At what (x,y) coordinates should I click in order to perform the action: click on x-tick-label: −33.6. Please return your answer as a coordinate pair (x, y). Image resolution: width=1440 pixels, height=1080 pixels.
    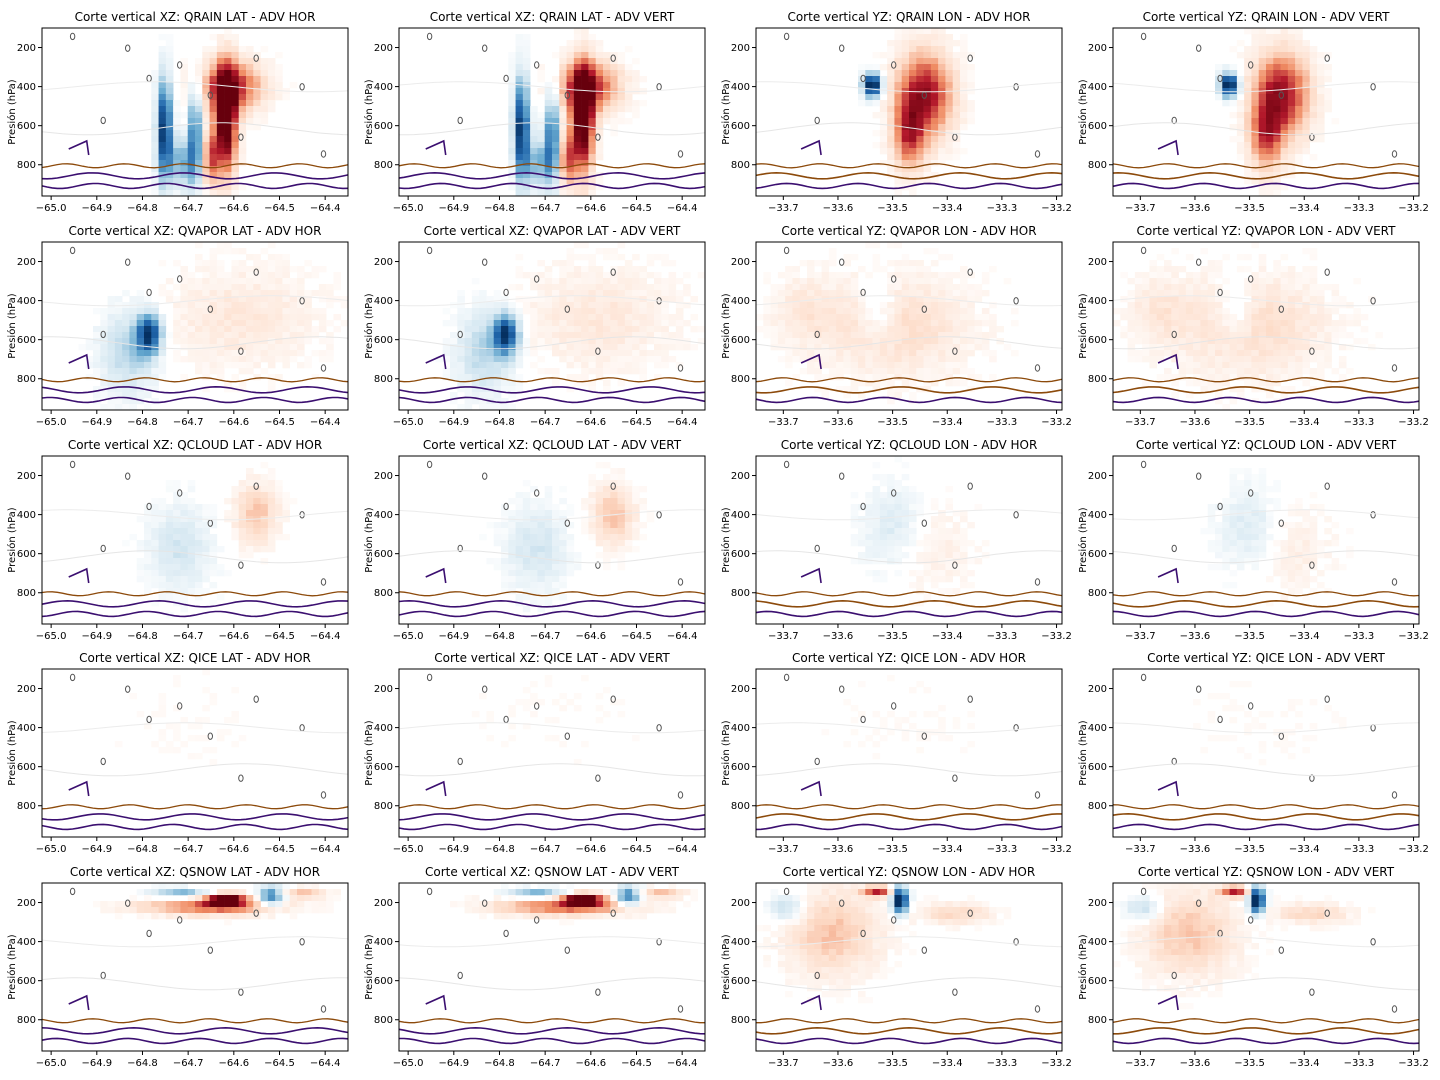
    Looking at the image, I should click on (1195, 422).